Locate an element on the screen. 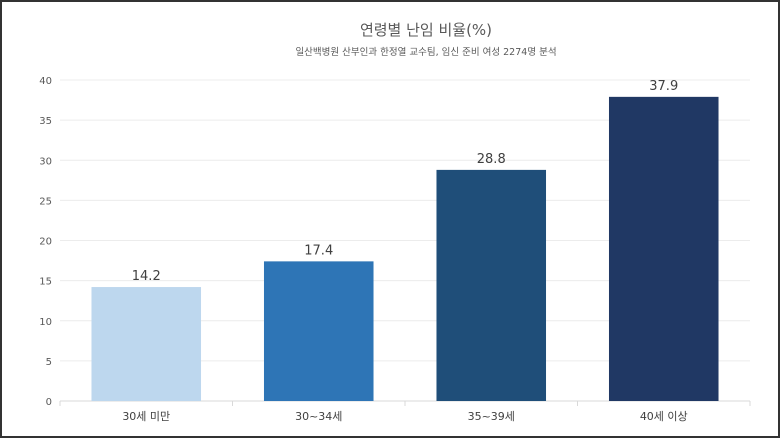 This screenshot has height=438, width=780. y-tick-label: 20 is located at coordinates (45, 242).